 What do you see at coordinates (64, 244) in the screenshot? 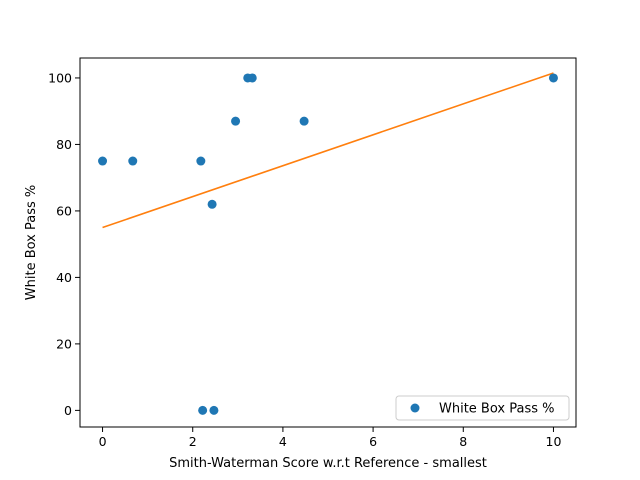
I see `y-axis-ticks: 0 20 40 60 80 100` at bounding box center [64, 244].